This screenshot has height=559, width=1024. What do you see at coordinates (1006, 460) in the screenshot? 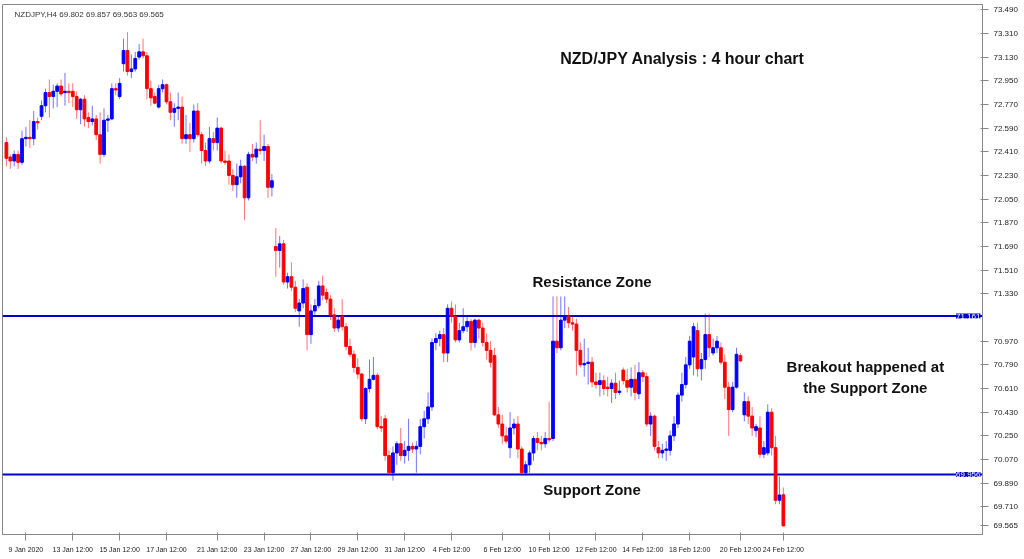
I see `y-tick-label: 70.070` at bounding box center [1006, 460].